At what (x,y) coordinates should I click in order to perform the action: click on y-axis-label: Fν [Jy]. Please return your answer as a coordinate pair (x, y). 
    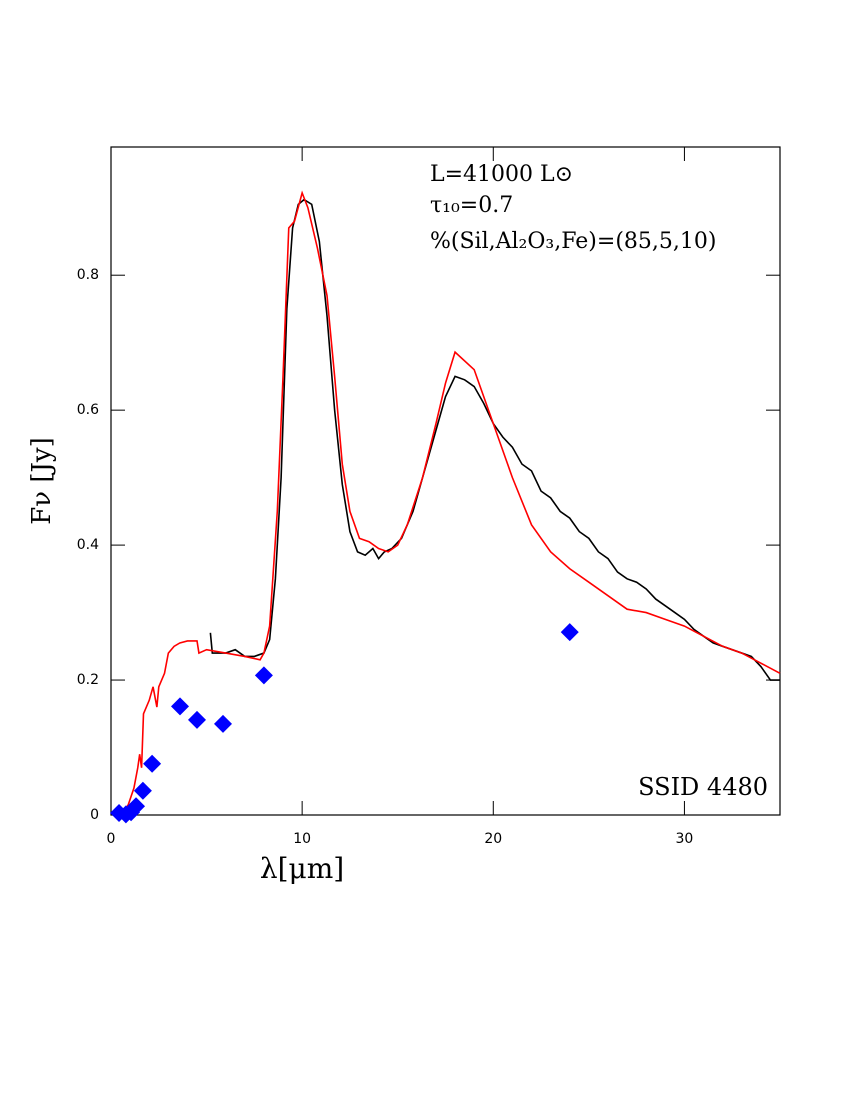
    Looking at the image, I should click on (42, 481).